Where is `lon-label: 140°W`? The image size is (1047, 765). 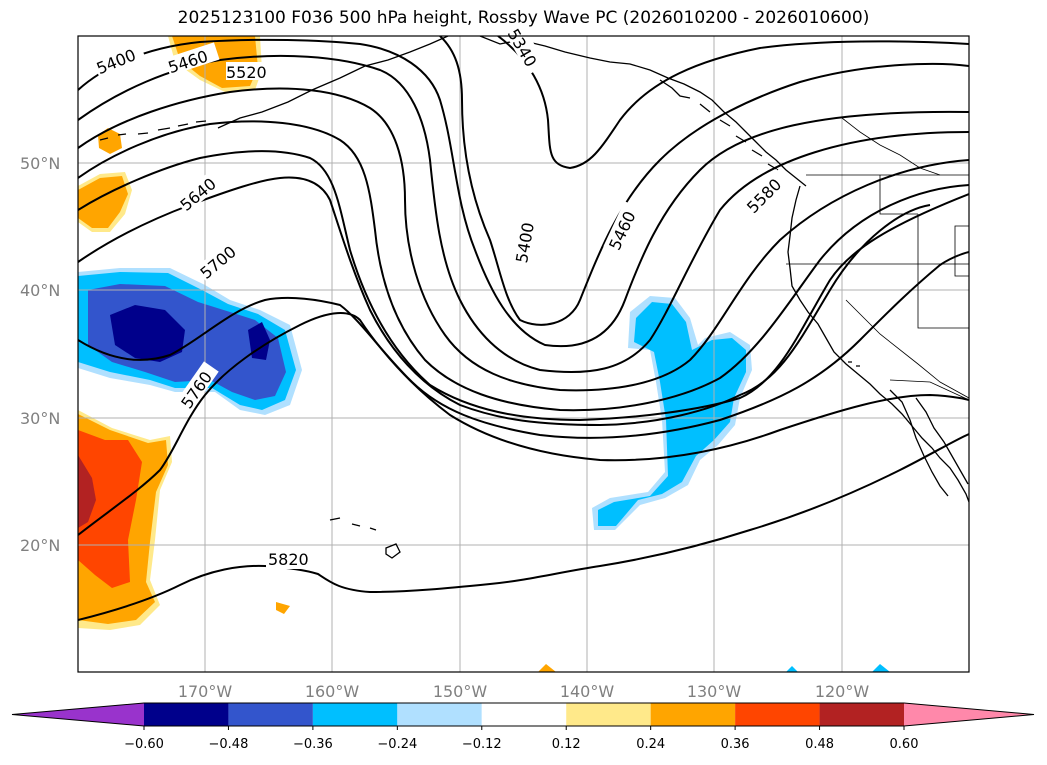 lon-label: 140°W is located at coordinates (587, 691).